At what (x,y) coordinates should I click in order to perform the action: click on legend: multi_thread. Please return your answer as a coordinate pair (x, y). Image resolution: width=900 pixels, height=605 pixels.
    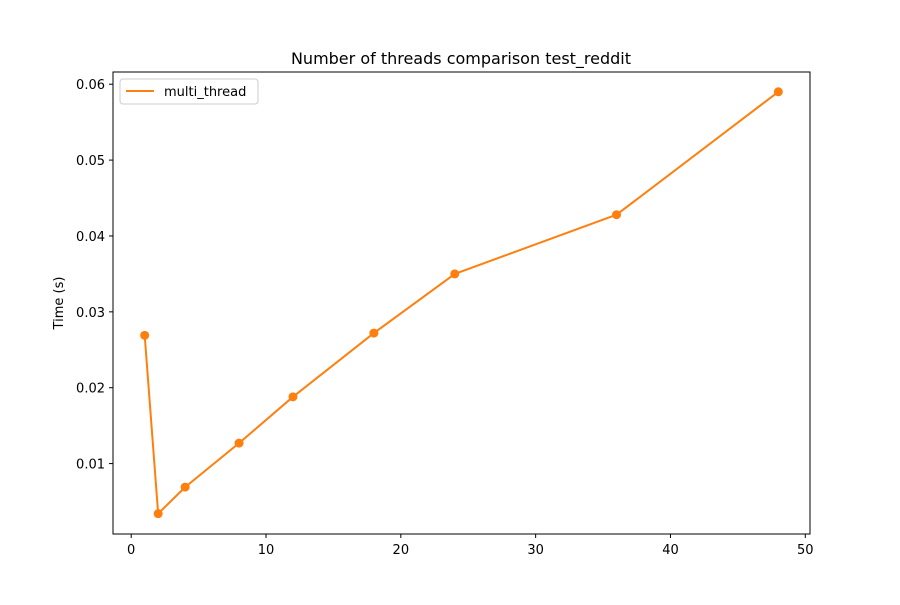
    Looking at the image, I should click on (189, 91).